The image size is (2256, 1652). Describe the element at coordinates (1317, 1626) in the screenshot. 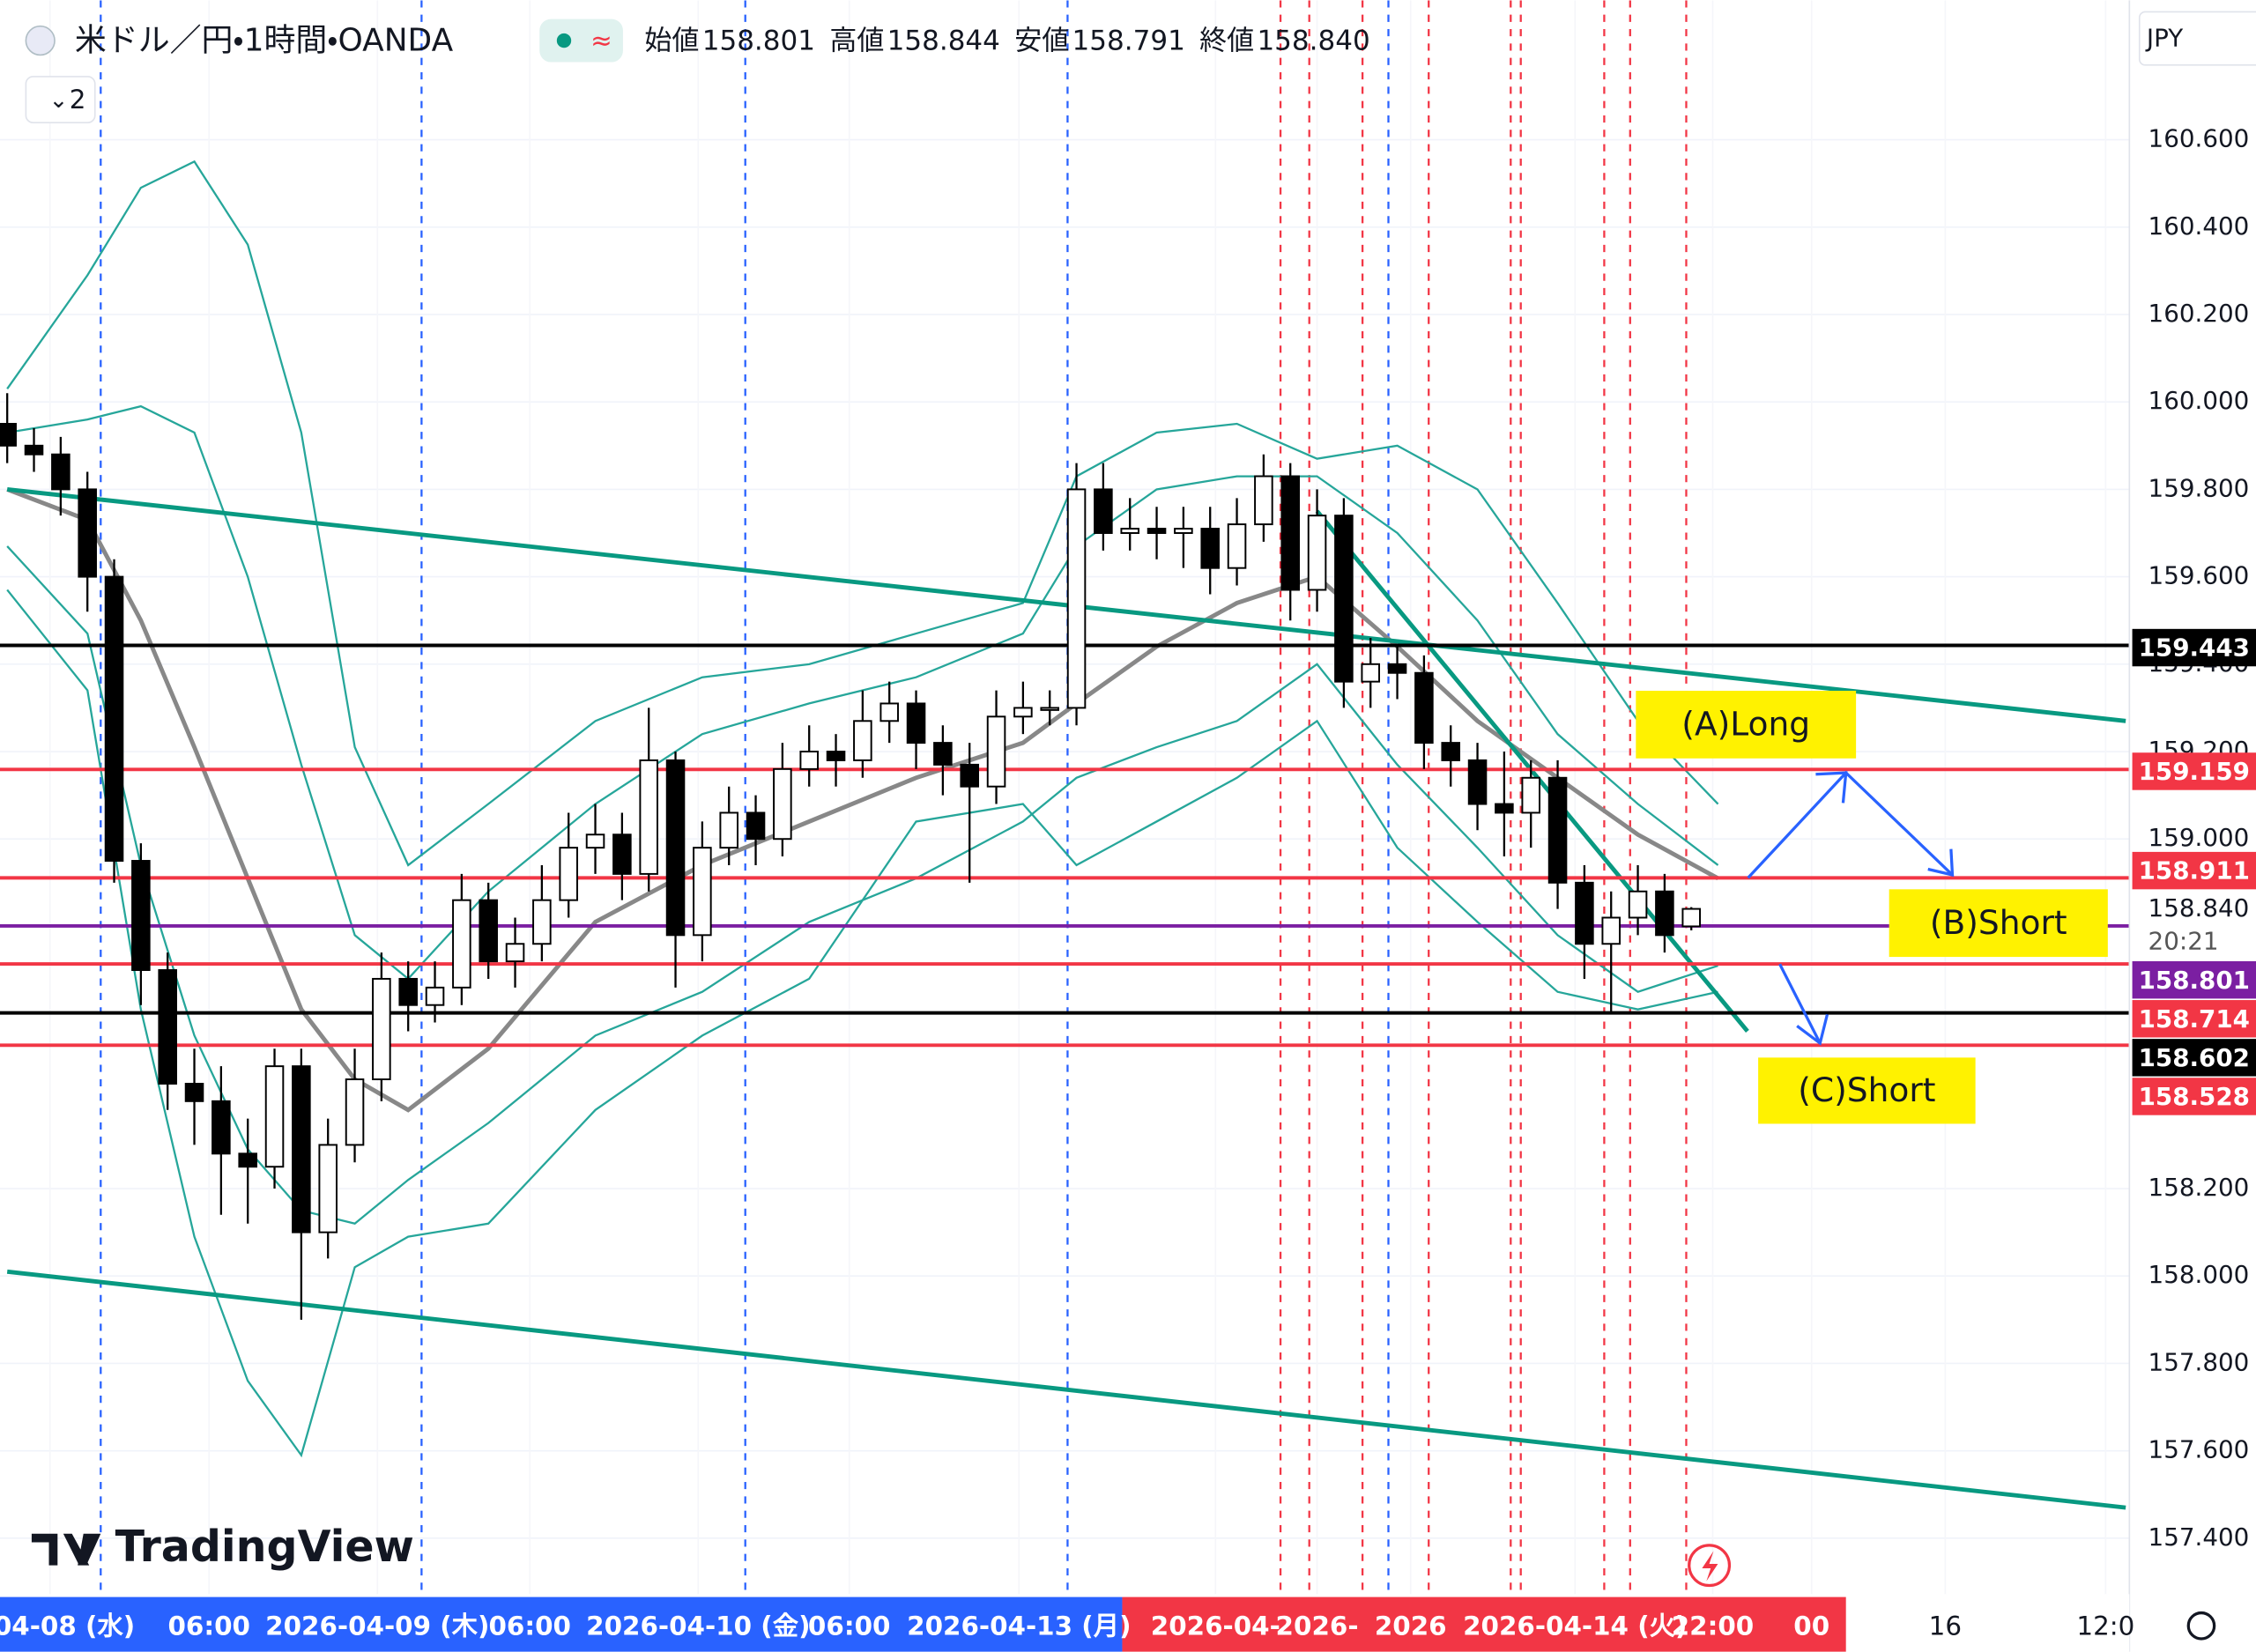

I see `x-tick-label: 2026-` at that location.